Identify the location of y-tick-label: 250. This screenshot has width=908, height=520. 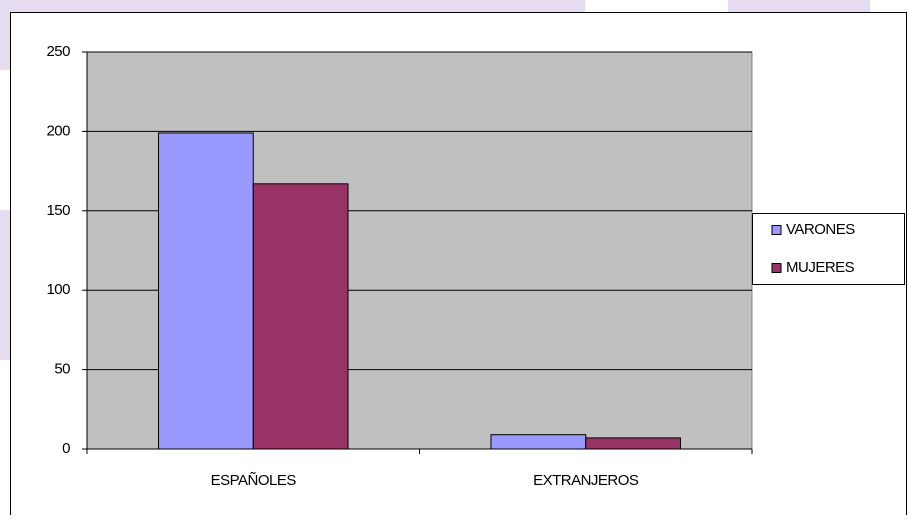
(58, 51).